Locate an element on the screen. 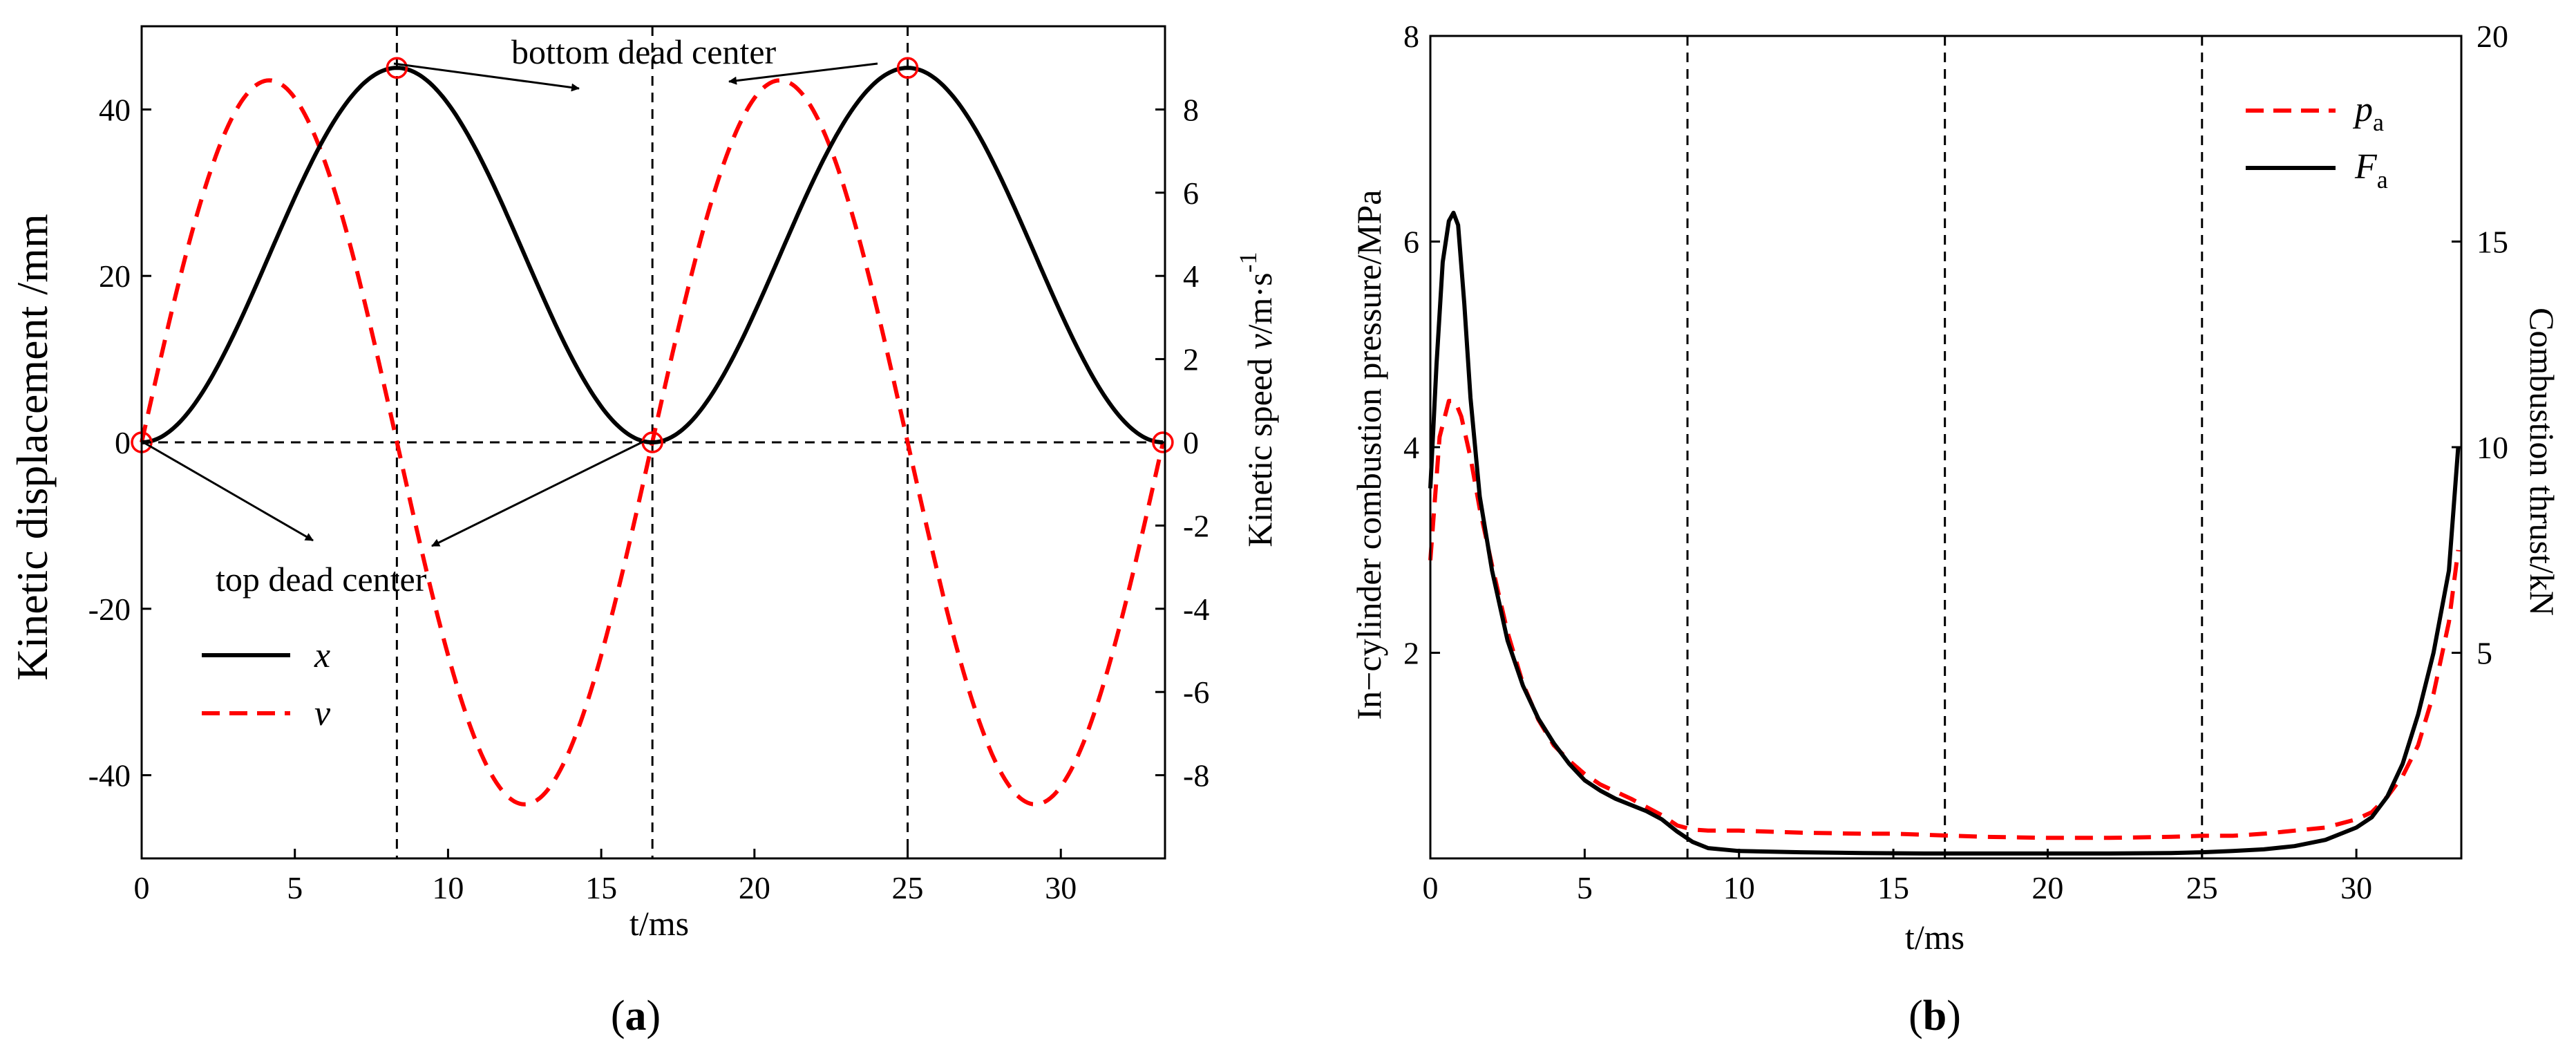 Image resolution: width=2576 pixels, height=1054 pixels. panel-a-right-y-axis-label: Kinetic speed v/m·s-1 is located at coordinates (1256, 399).